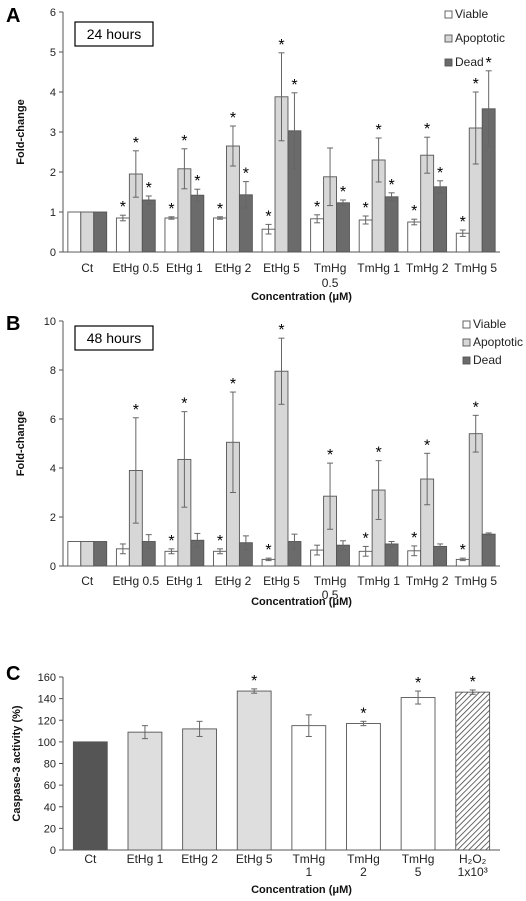  I want to click on legend-swatch-viable, so click(448, 14).